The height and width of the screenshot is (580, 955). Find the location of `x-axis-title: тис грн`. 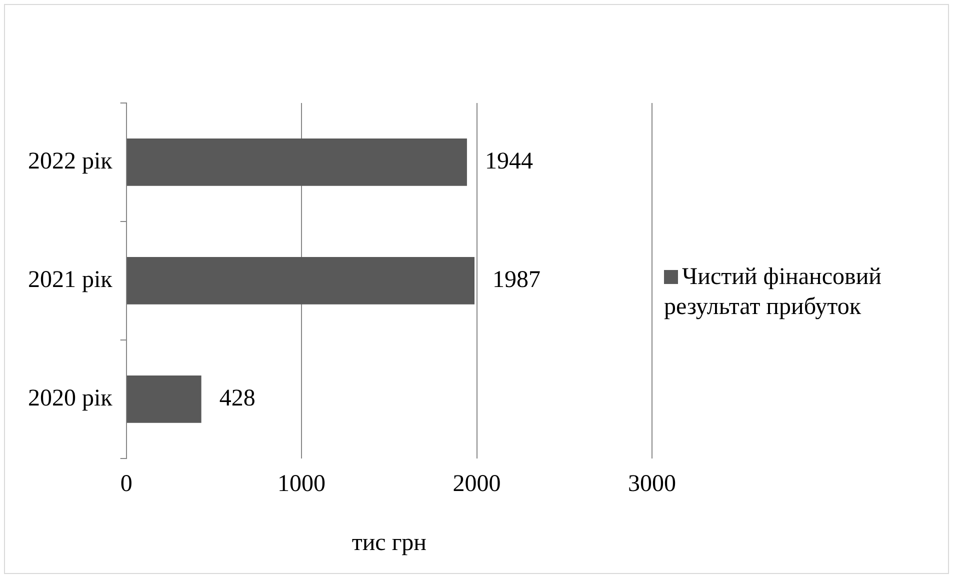

x-axis-title: тис грн is located at coordinates (389, 543).